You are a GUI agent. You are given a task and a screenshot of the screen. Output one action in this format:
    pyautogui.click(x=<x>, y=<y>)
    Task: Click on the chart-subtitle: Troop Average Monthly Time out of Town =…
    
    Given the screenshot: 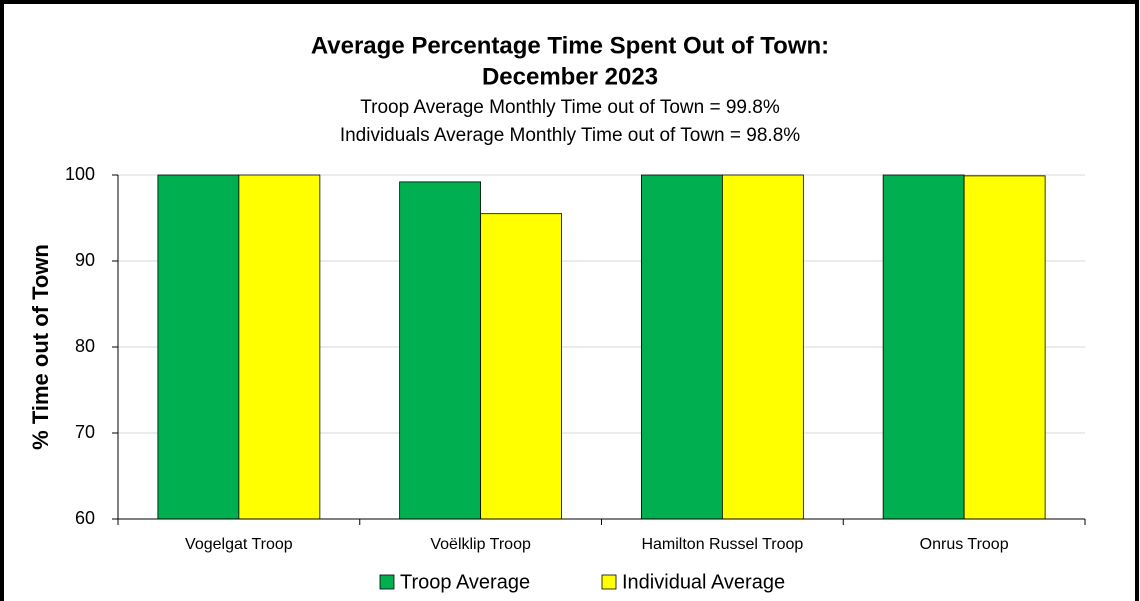 What is the action you would take?
    pyautogui.click(x=570, y=107)
    